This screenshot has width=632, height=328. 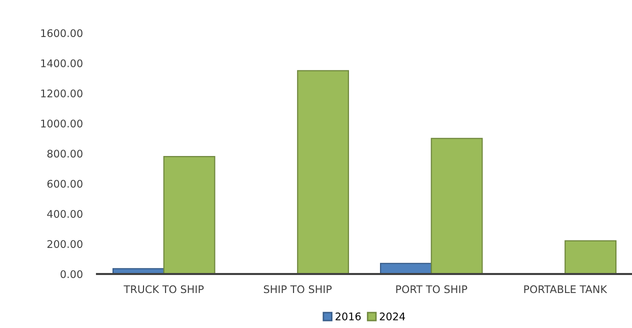 I want to click on legend-label: 2016, so click(x=348, y=316).